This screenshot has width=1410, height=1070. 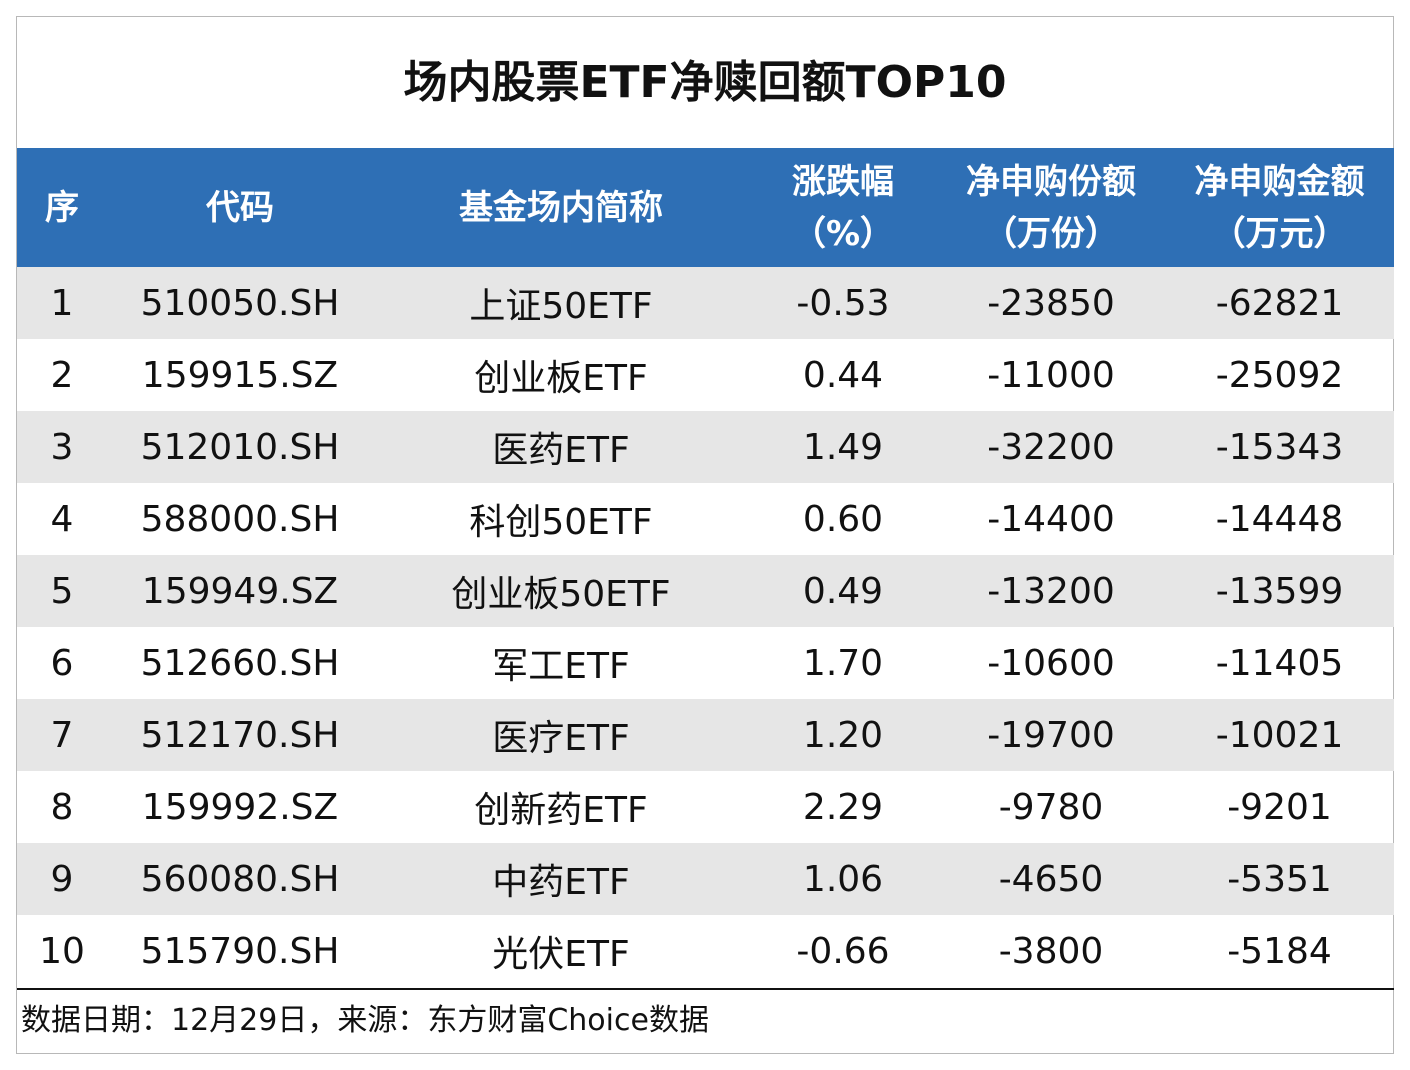 What do you see at coordinates (240, 663) in the screenshot?
I see `table-cell: 512660.SH` at bounding box center [240, 663].